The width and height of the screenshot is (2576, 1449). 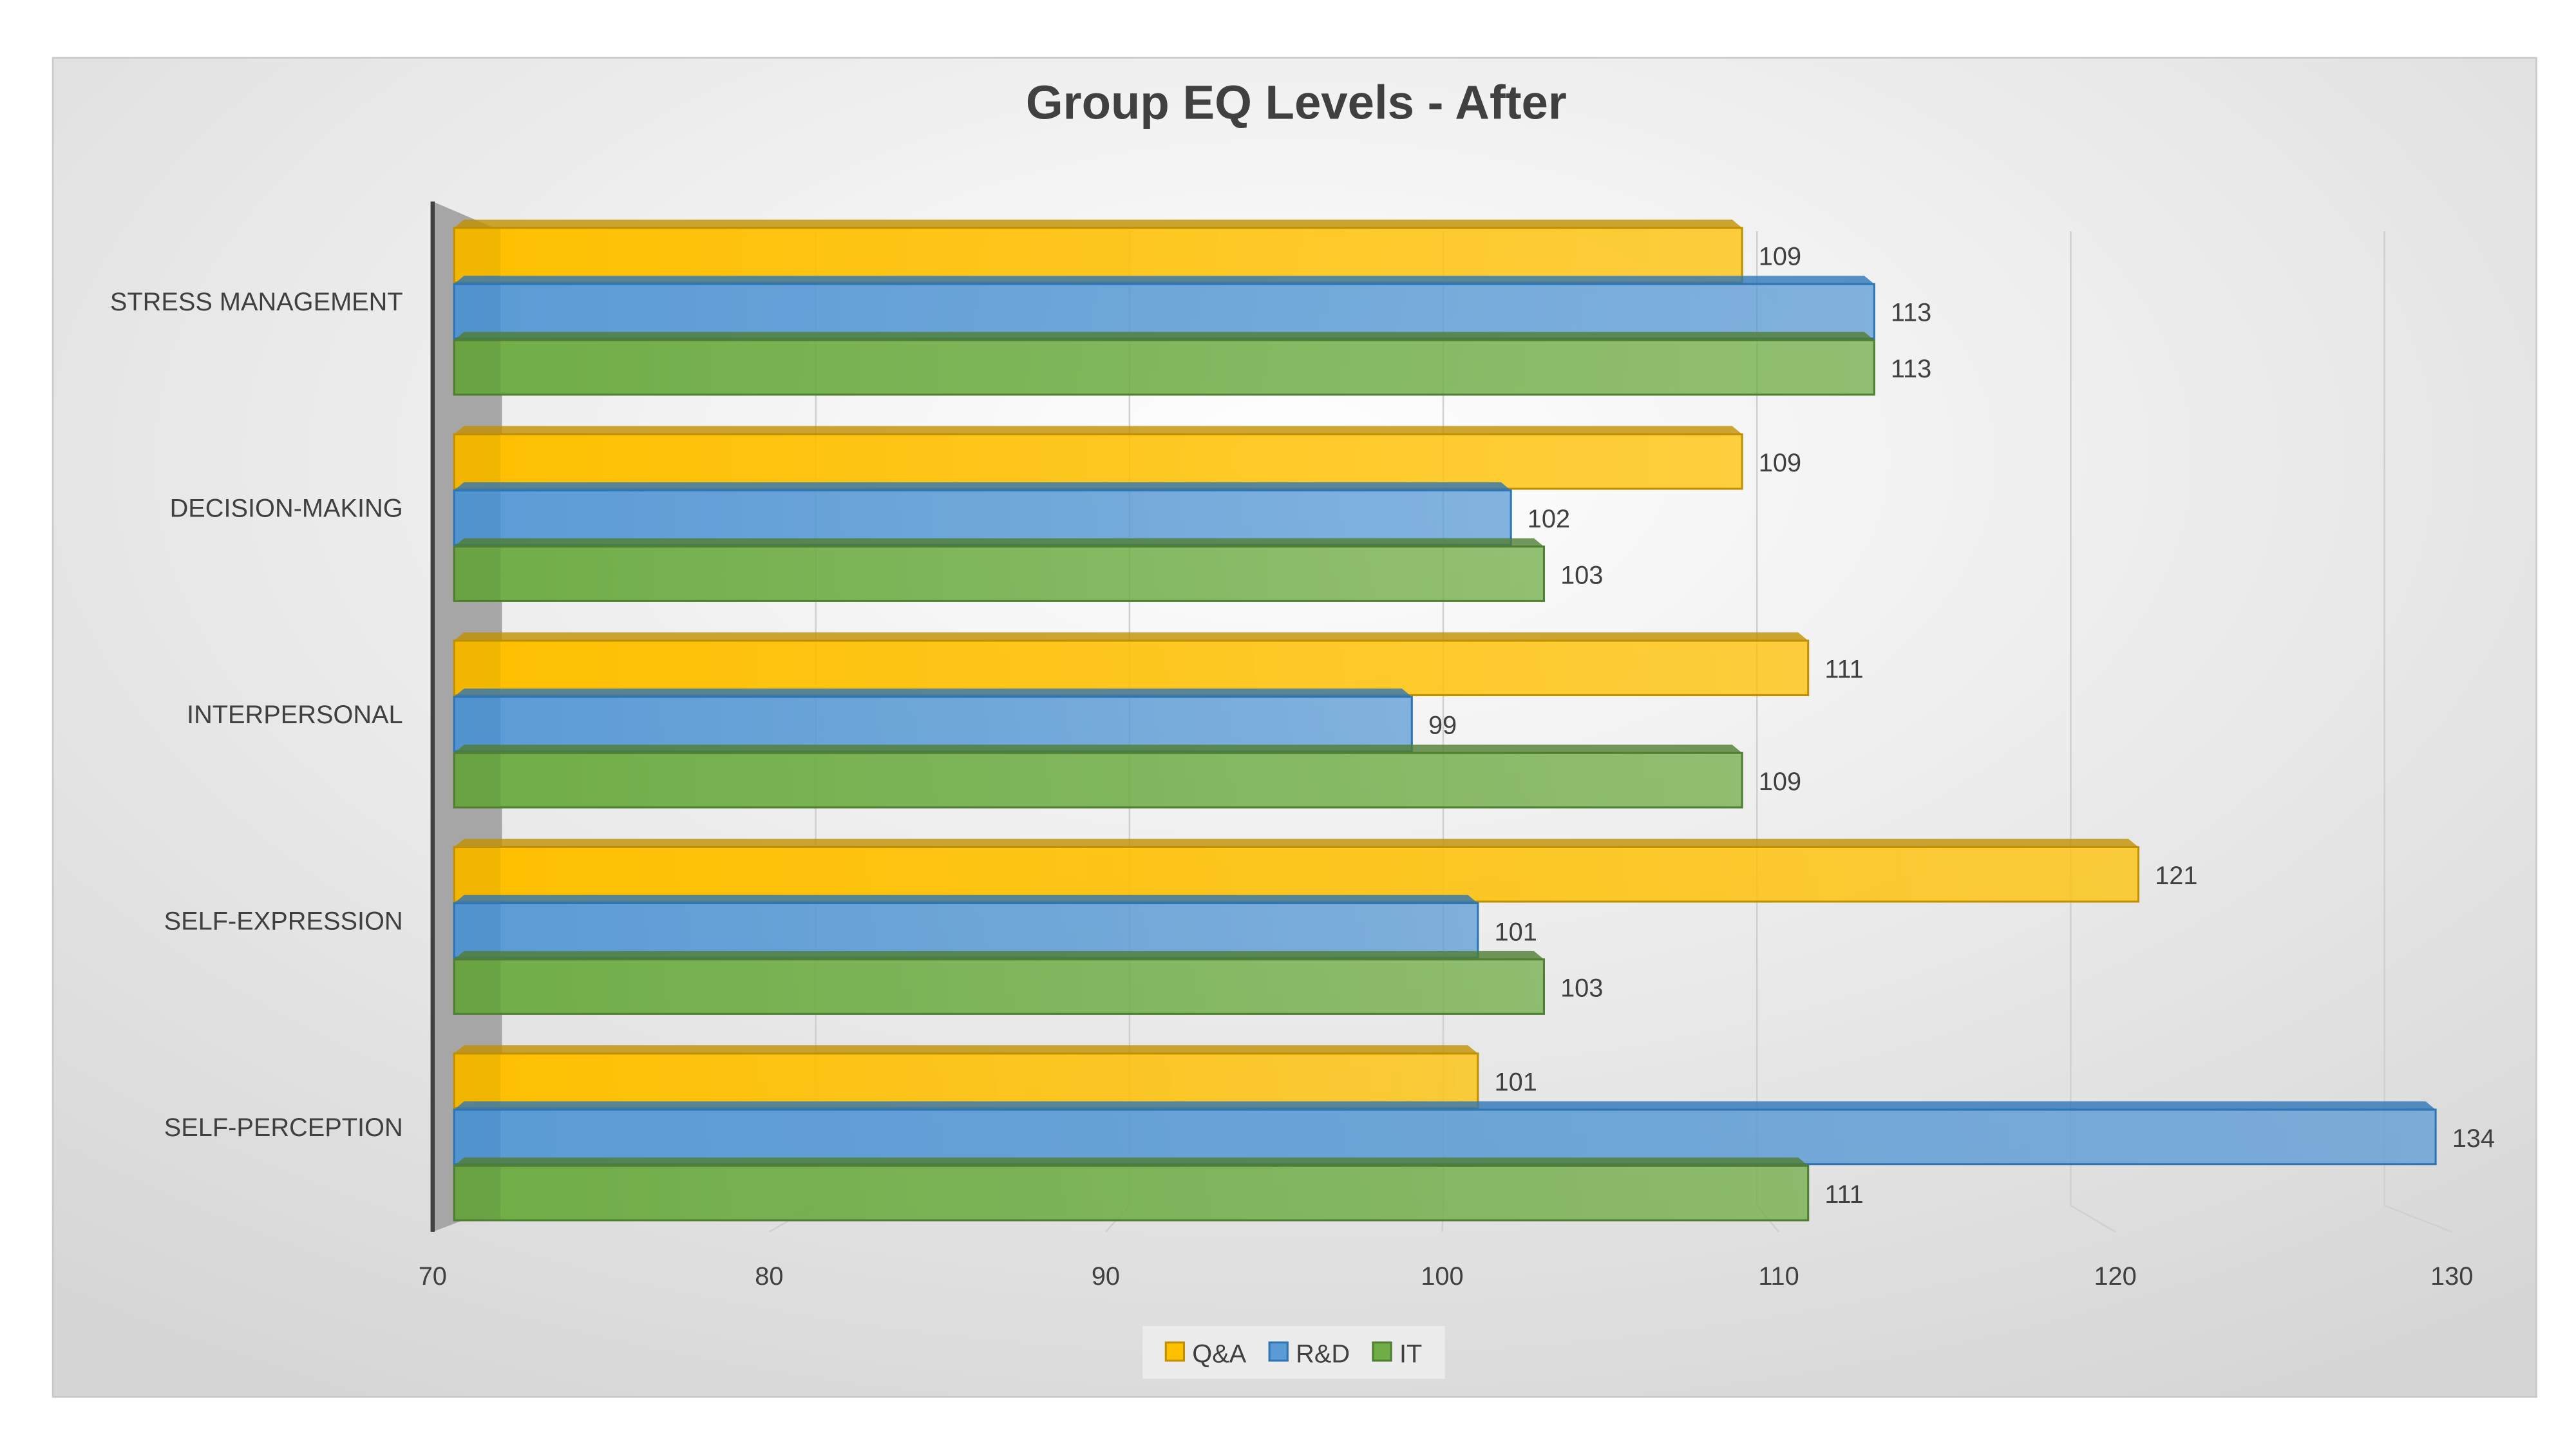 What do you see at coordinates (1323, 1354) in the screenshot?
I see `legend-label: R&D` at bounding box center [1323, 1354].